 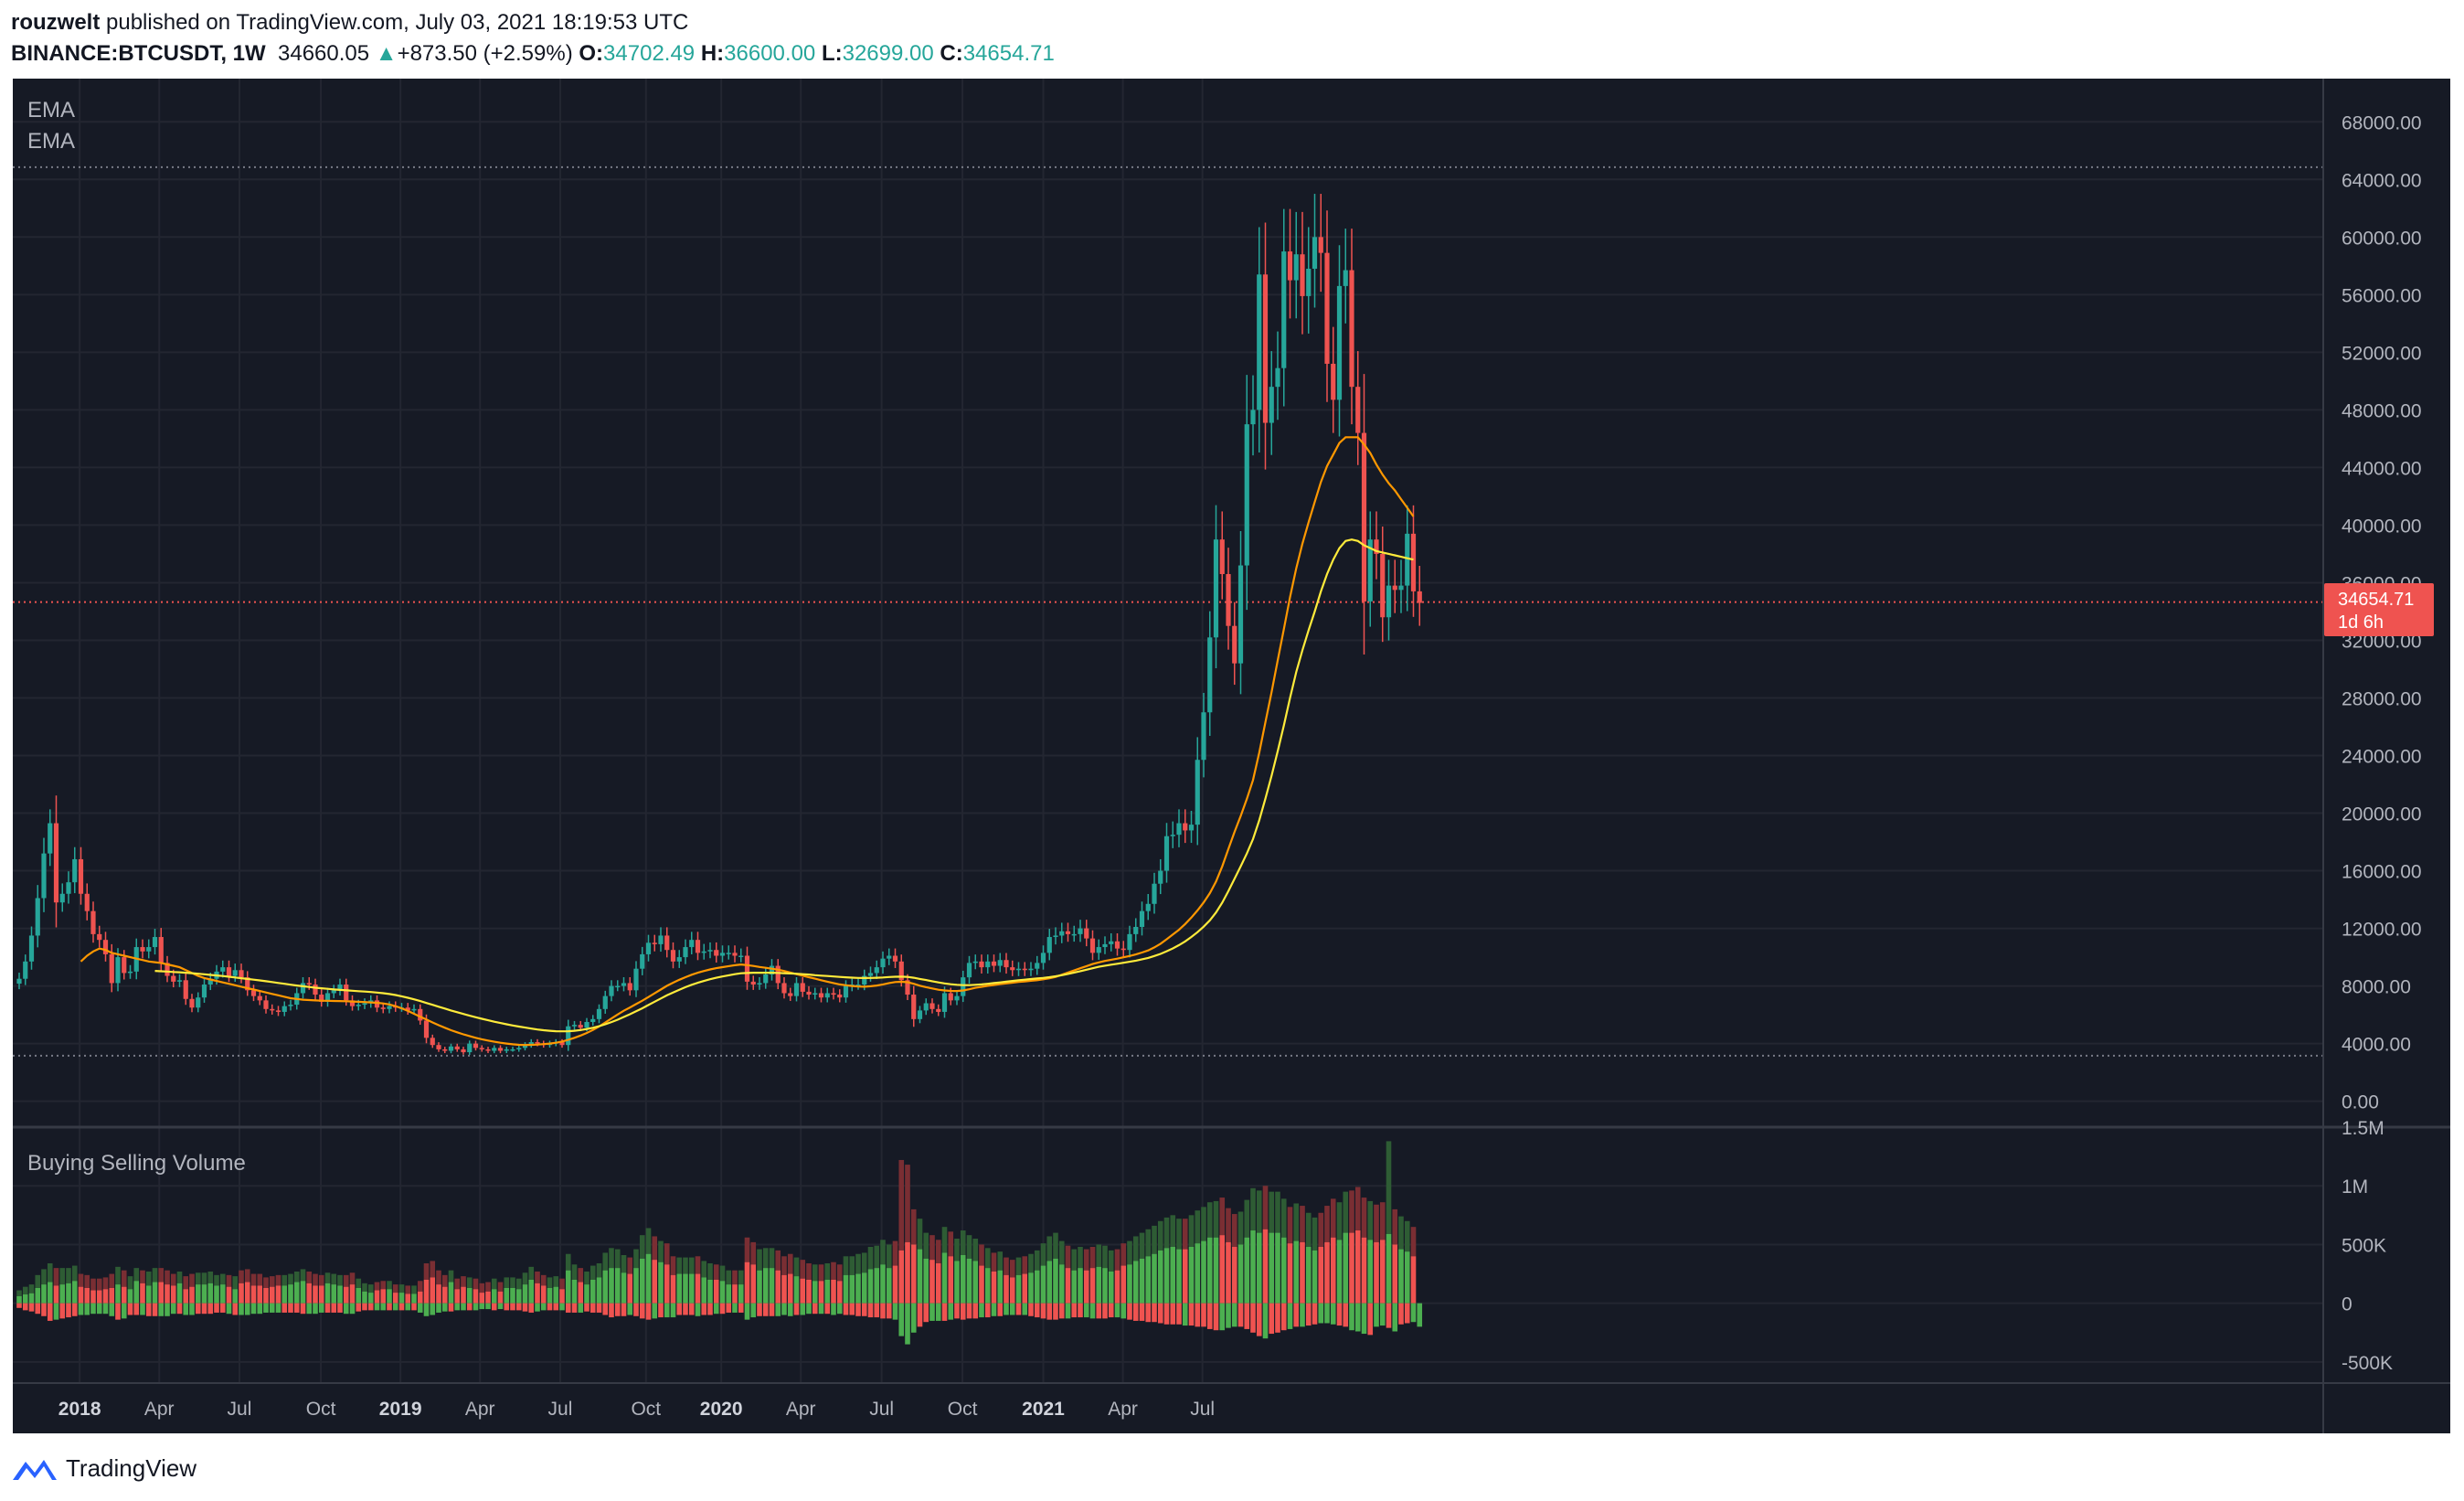 I want to click on volume-legend: Buying Selling Volume, so click(x=136, y=1163).